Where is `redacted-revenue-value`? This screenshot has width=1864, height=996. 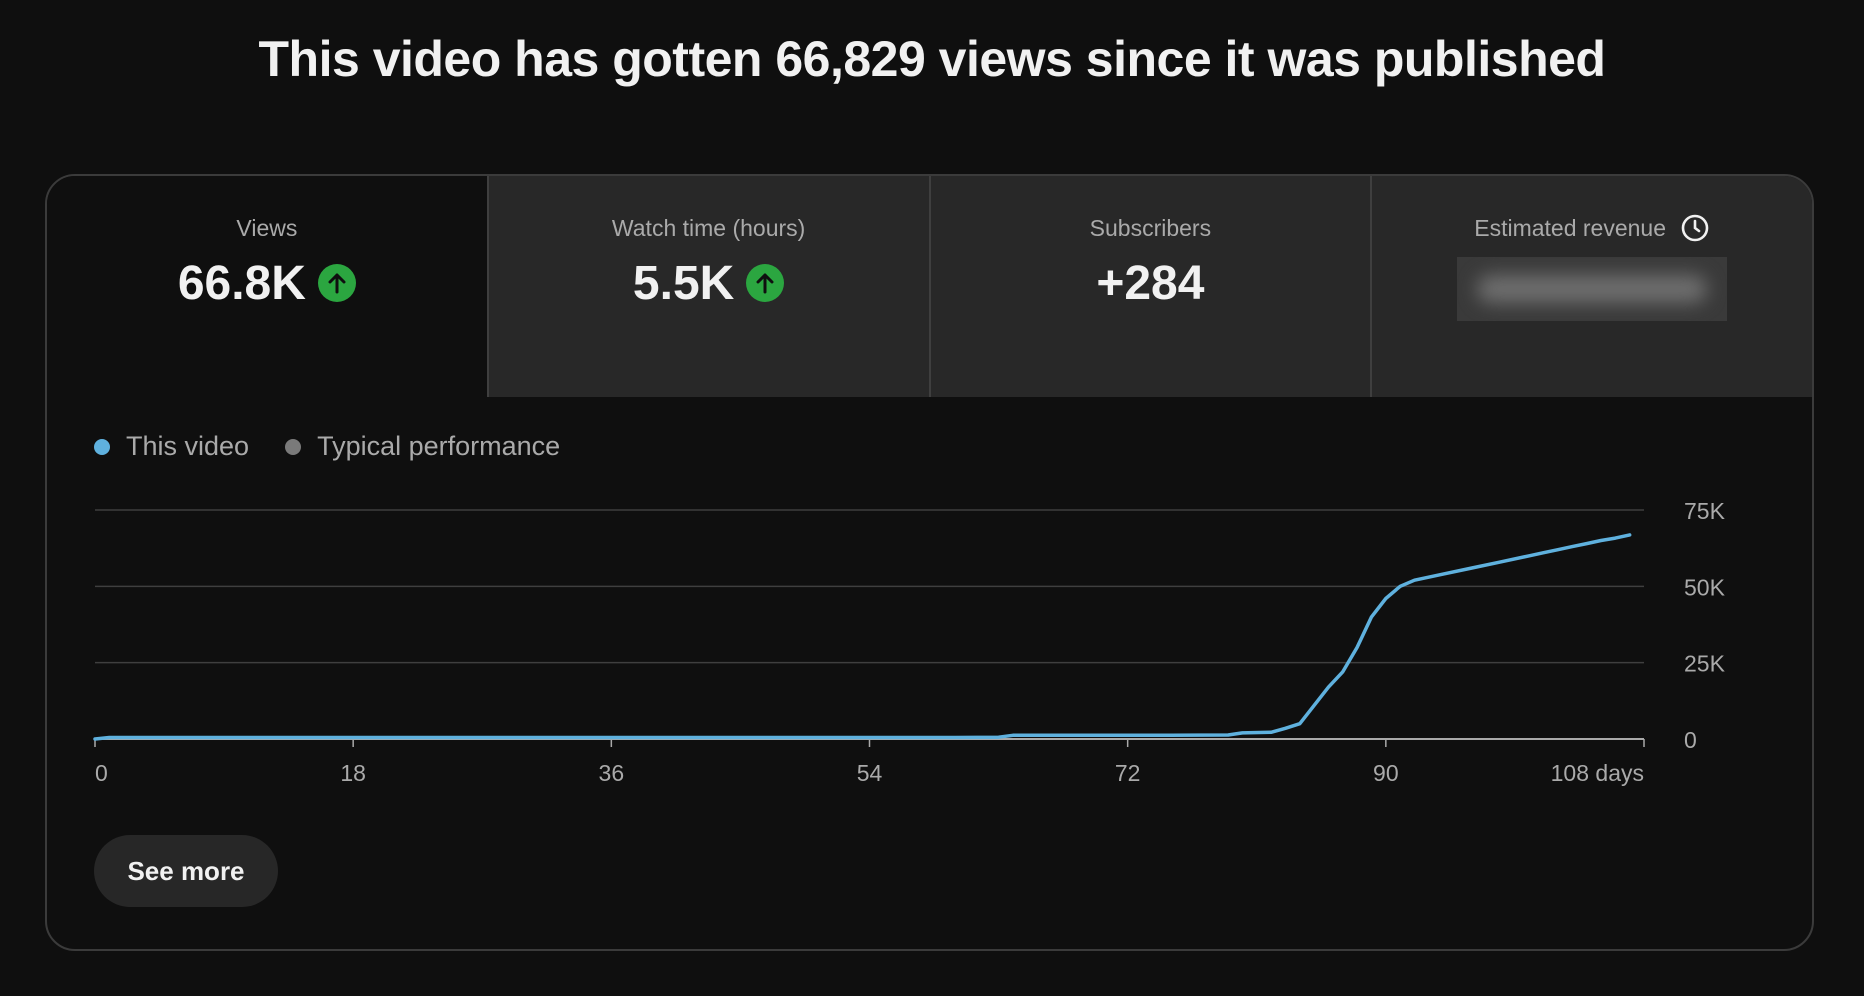 redacted-revenue-value is located at coordinates (1592, 289).